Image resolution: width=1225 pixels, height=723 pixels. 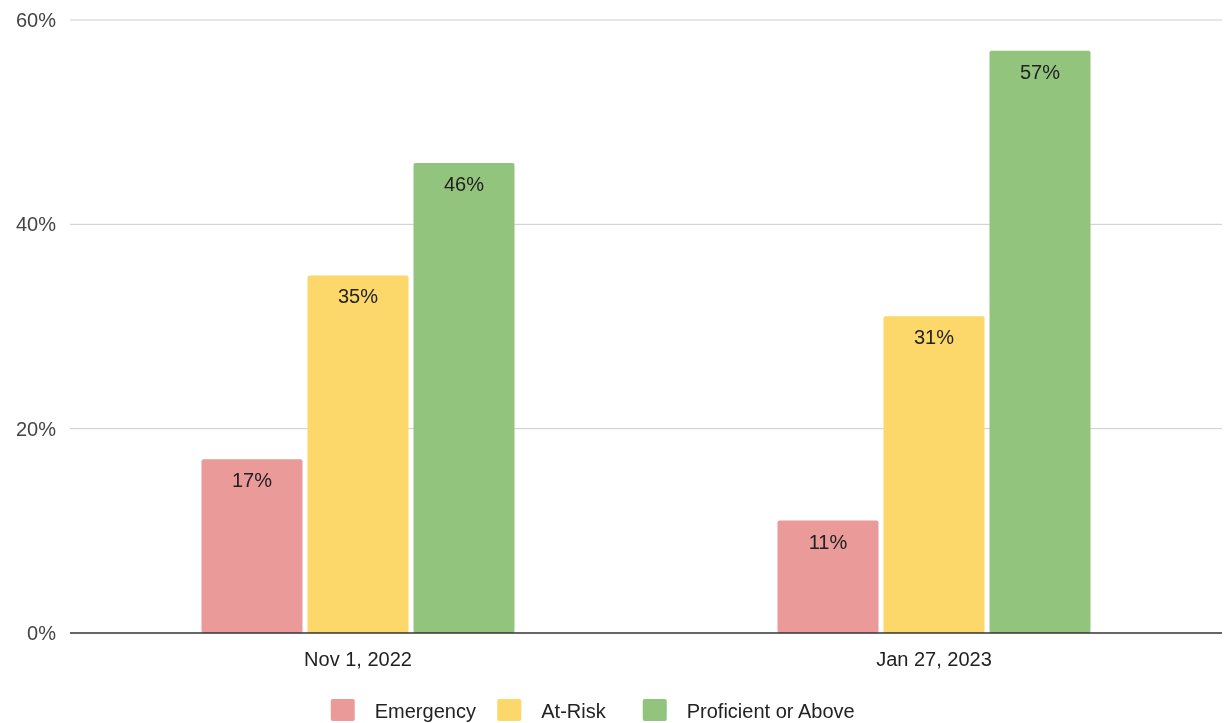 What do you see at coordinates (36, 428) in the screenshot?
I see `y-tick-label: 20%` at bounding box center [36, 428].